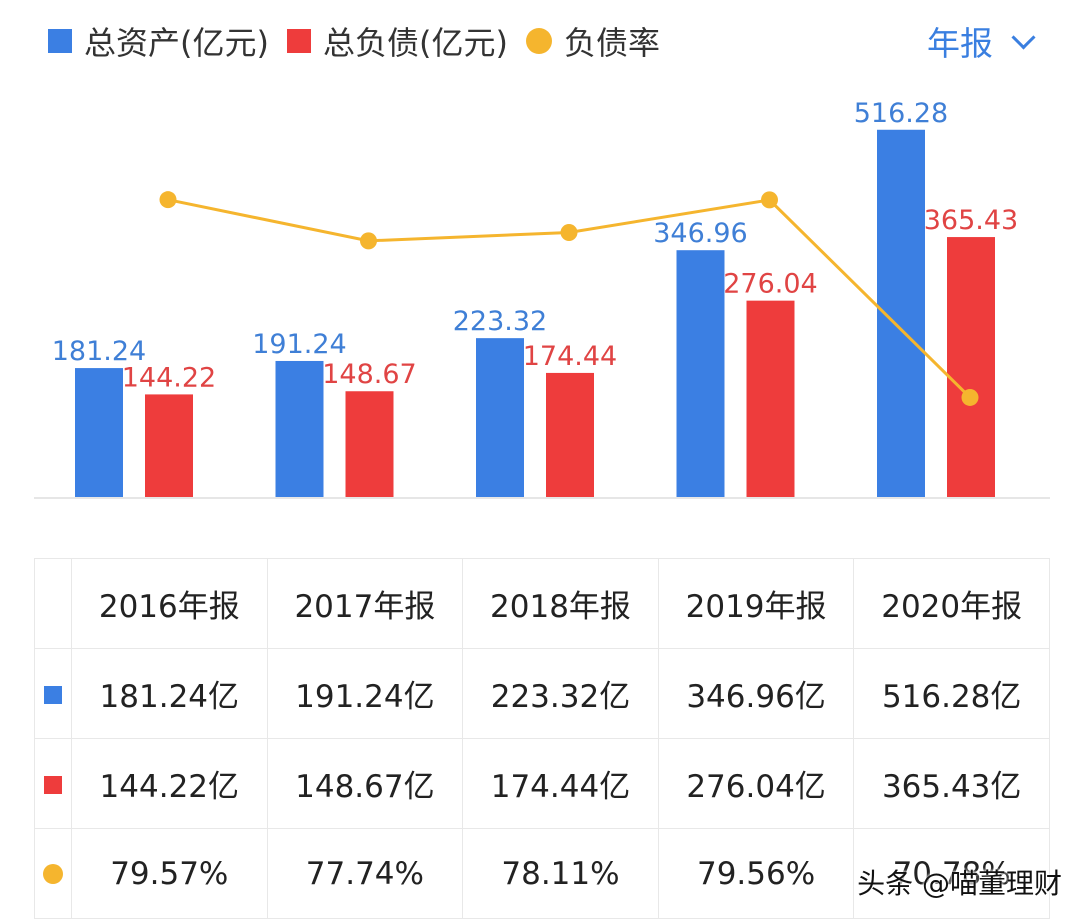  Describe the element at coordinates (959, 883) in the screenshot. I see `watermark: 头条 @喵董理财` at that location.